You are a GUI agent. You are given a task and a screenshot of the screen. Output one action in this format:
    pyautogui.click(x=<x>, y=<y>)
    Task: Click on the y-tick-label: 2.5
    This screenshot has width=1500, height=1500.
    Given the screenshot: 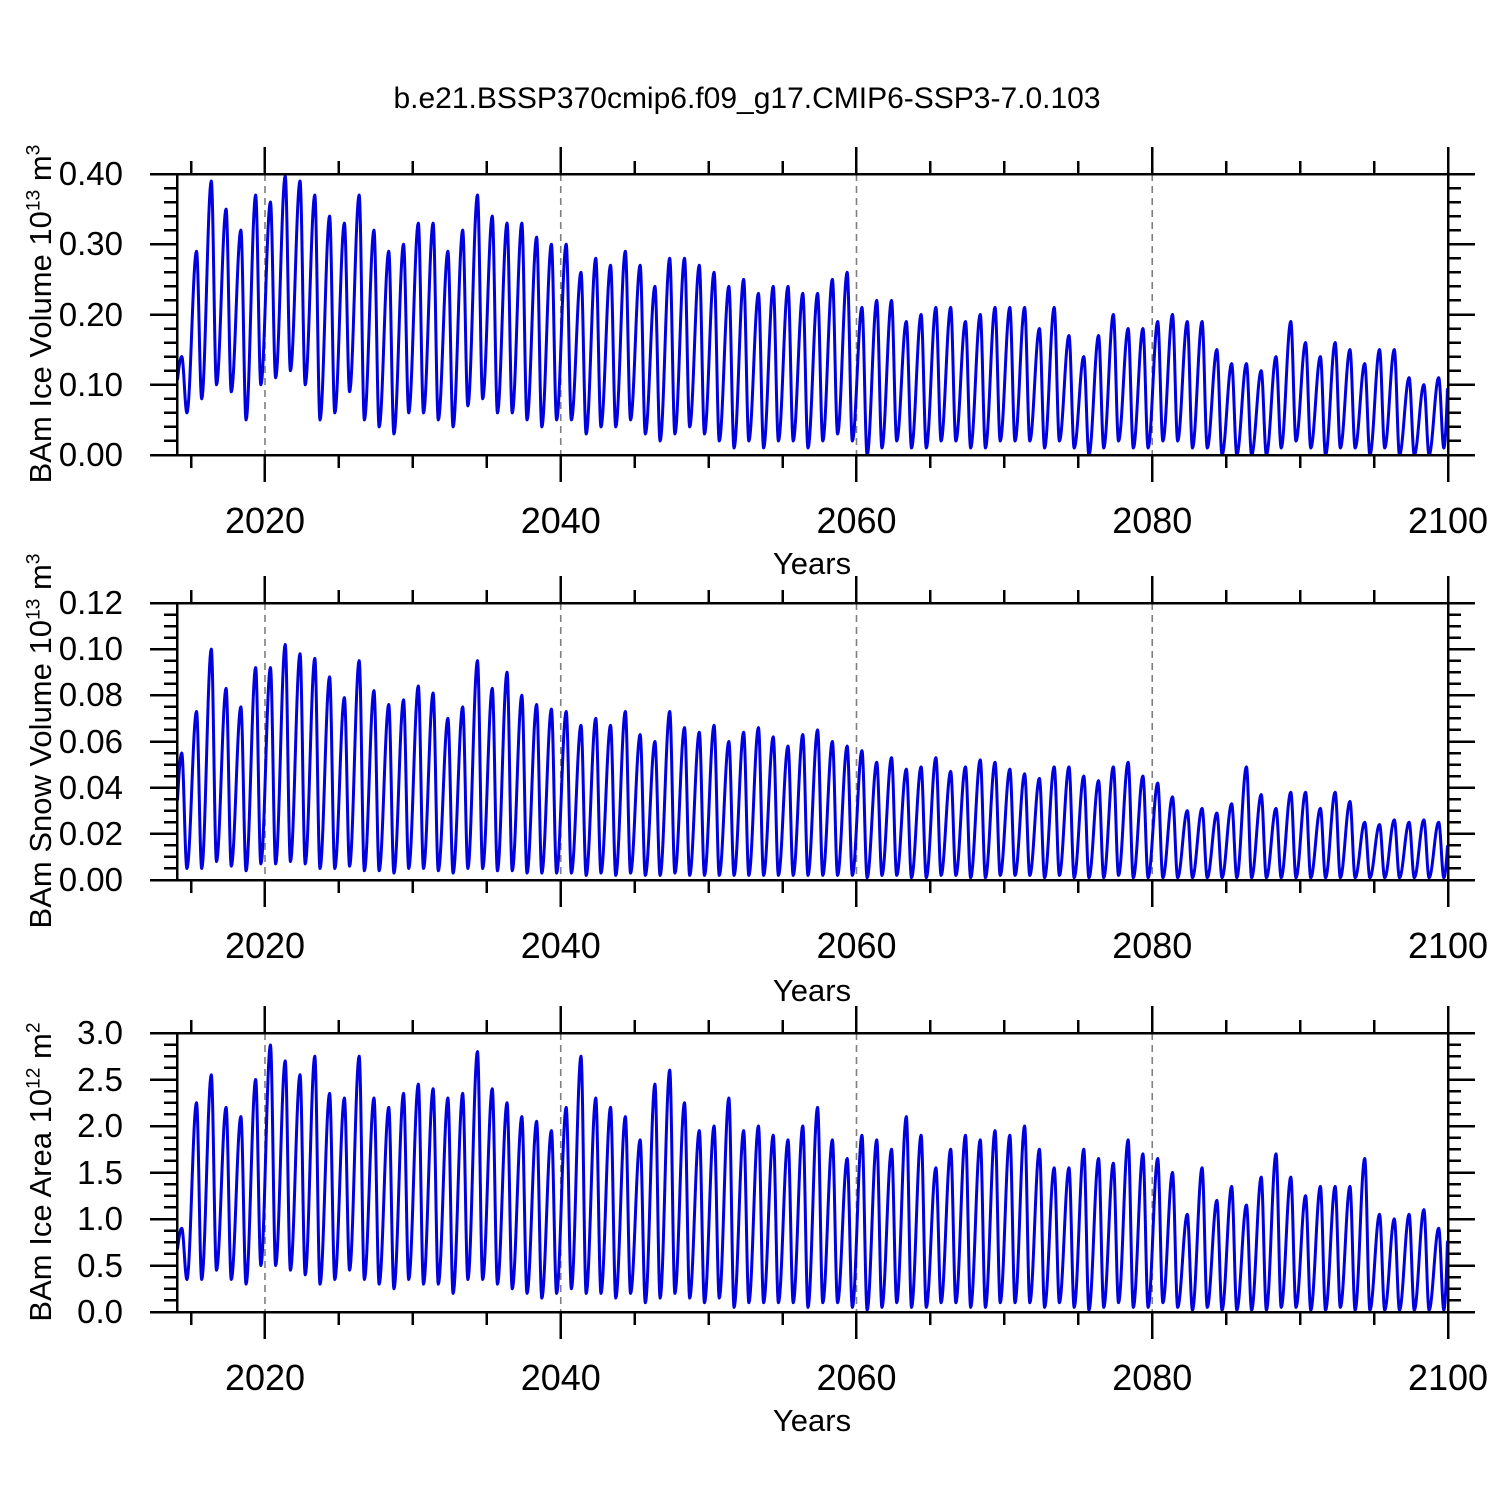 What is the action you would take?
    pyautogui.click(x=100, y=1079)
    